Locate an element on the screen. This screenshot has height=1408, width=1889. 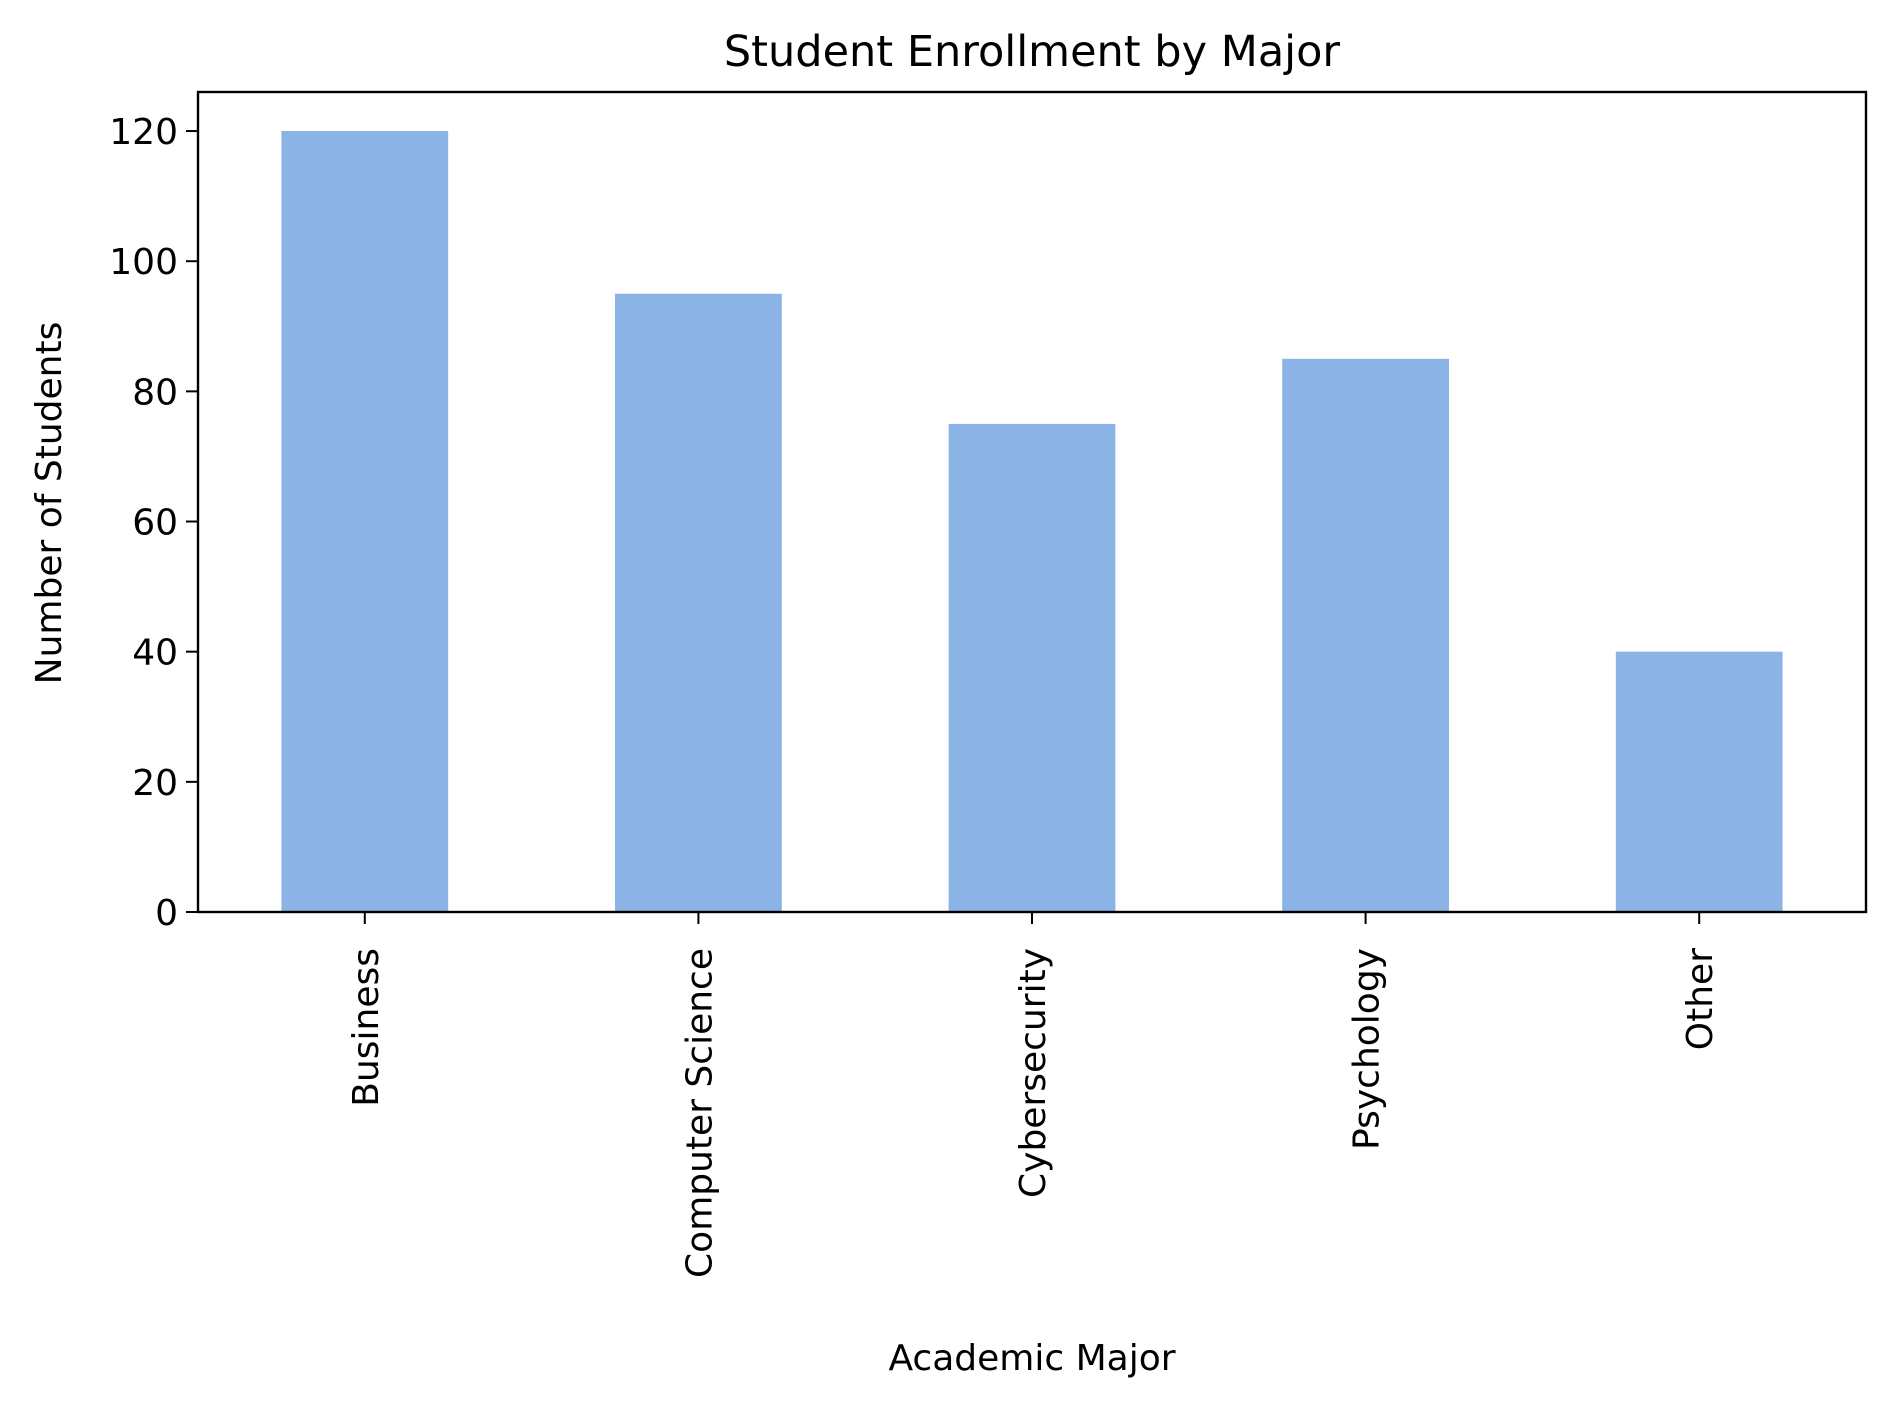
x-tick-label: Other is located at coordinates (1700, 999).